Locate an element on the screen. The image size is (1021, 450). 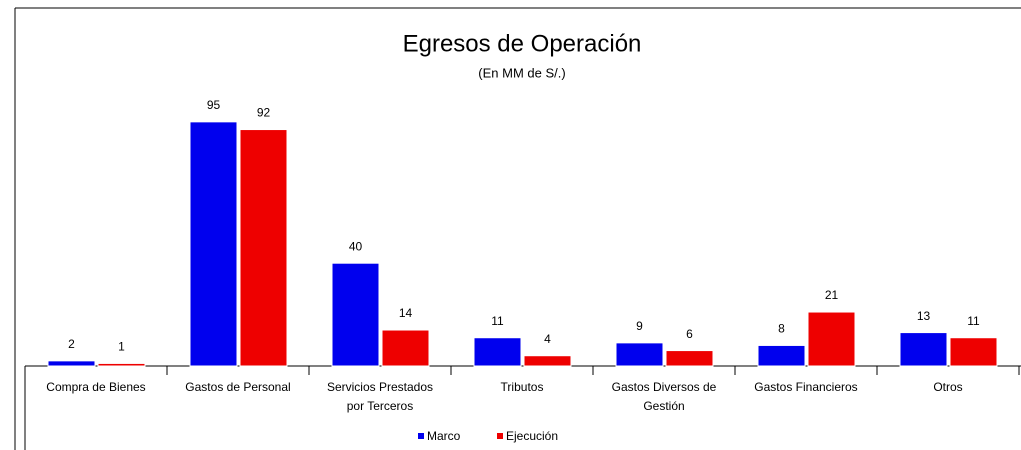
data-label: 21 is located at coordinates (832, 295).